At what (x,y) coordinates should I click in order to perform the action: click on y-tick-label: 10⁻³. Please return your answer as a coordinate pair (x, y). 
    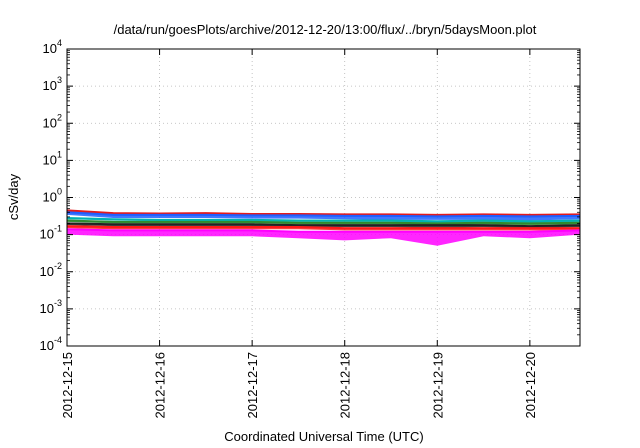
    Looking at the image, I should click on (51, 307).